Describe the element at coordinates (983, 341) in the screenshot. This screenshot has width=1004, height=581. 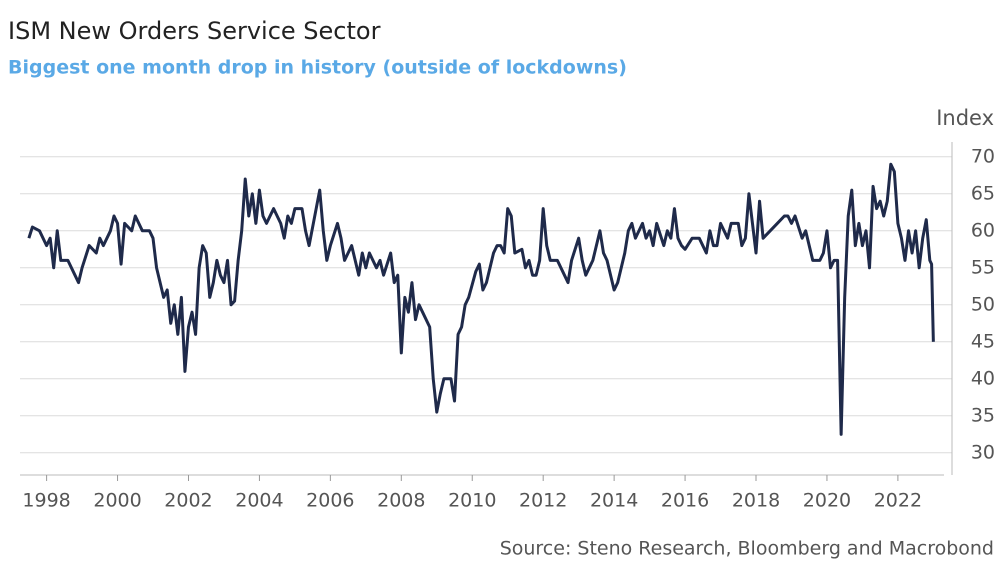
I see `y-tick-label: 45` at that location.